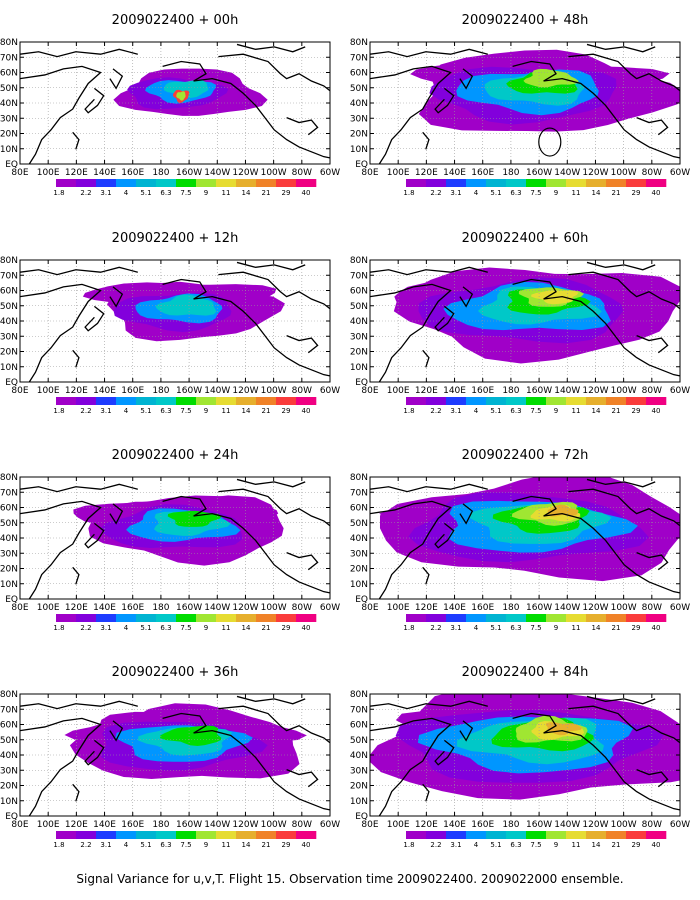  Describe the element at coordinates (616, 193) in the screenshot. I see `colorbar-label: 21` at that location.